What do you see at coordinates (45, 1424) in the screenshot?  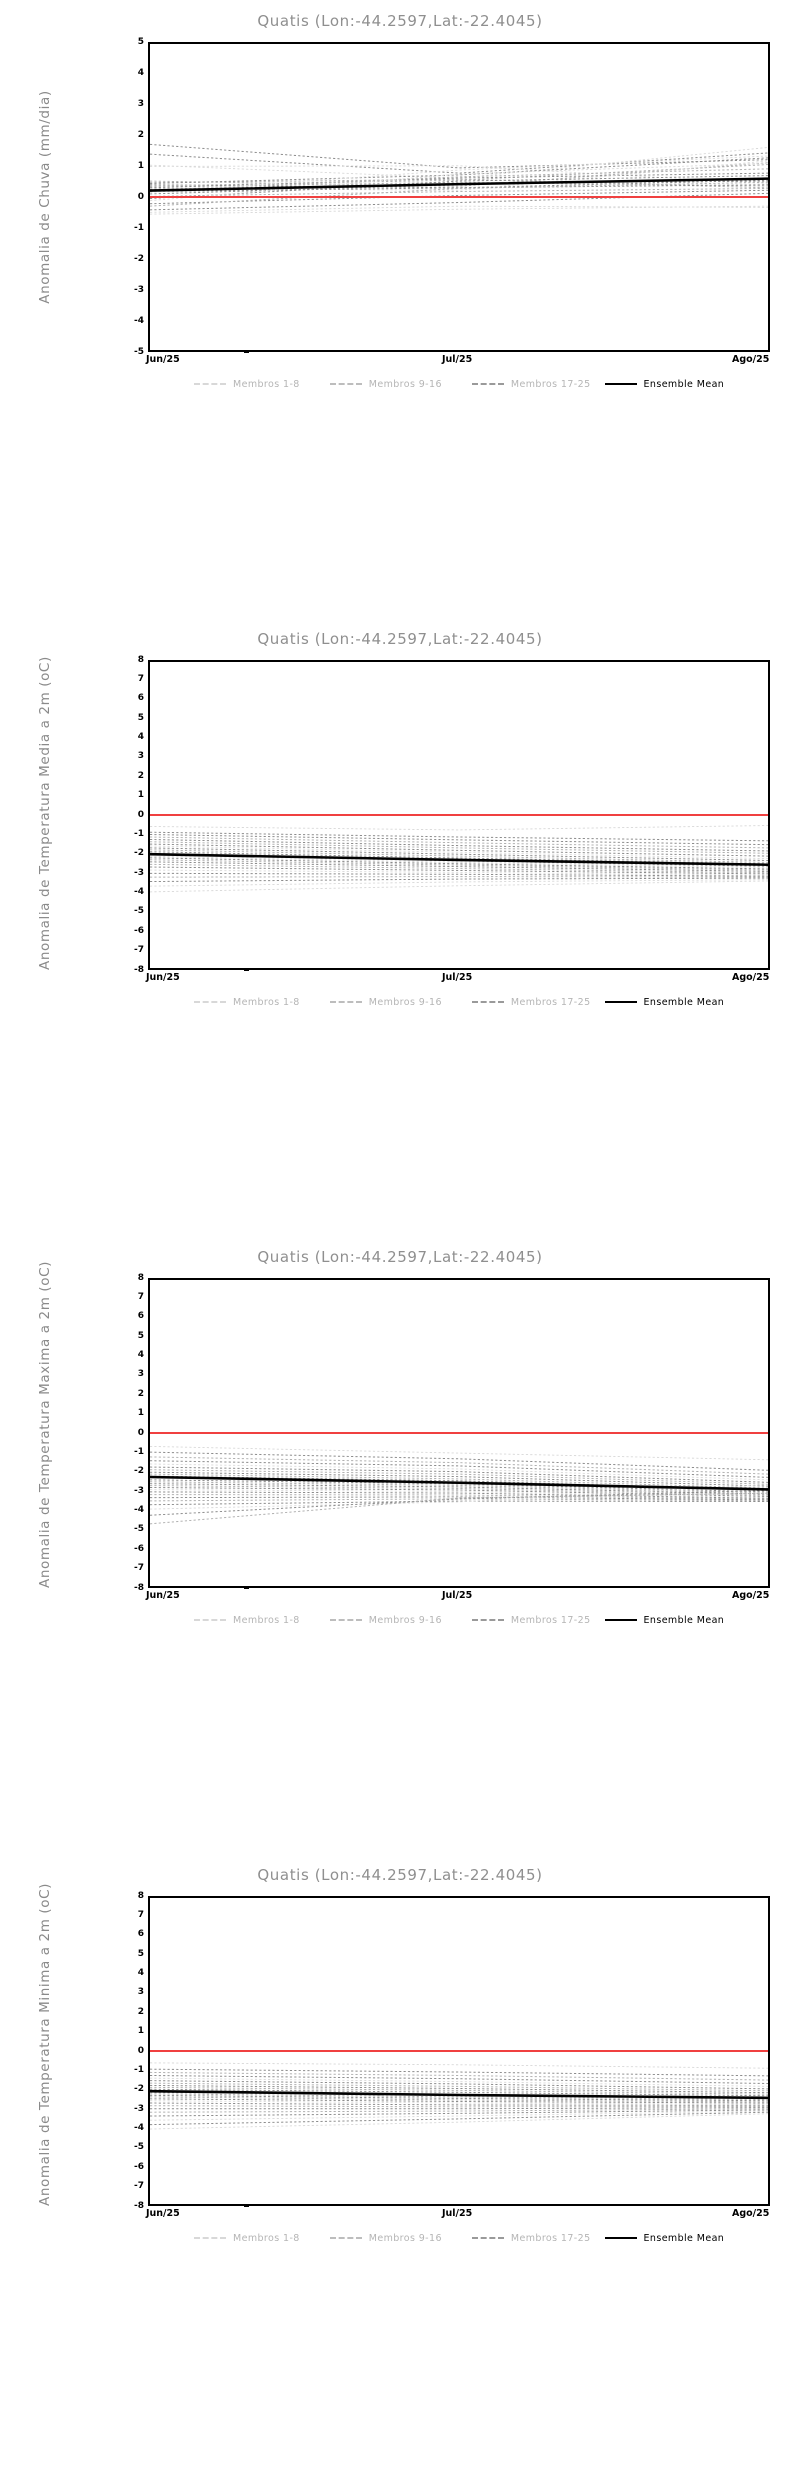 I see `y-axis-label: Anomalia de Temperatura Maxima a 2m (oC)` at bounding box center [45, 1424].